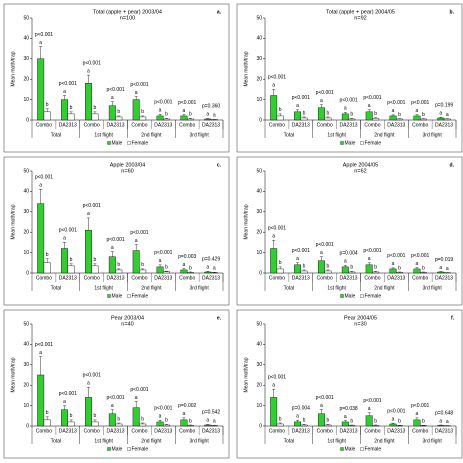  What do you see at coordinates (219, 318) in the screenshot?
I see `panel-label: e.` at bounding box center [219, 318].